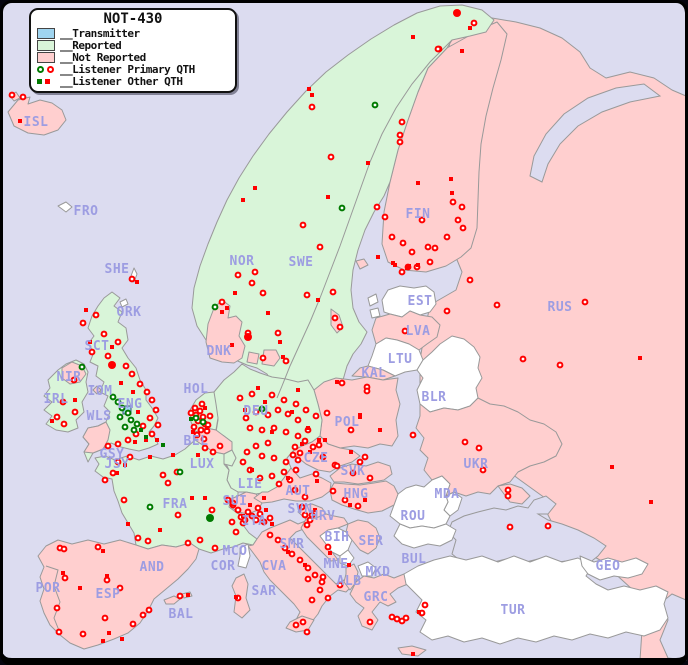 This screenshot has width=688, height=665. Describe the element at coordinates (256, 411) in the screenshot. I see `country-label-deu: DEU` at that location.